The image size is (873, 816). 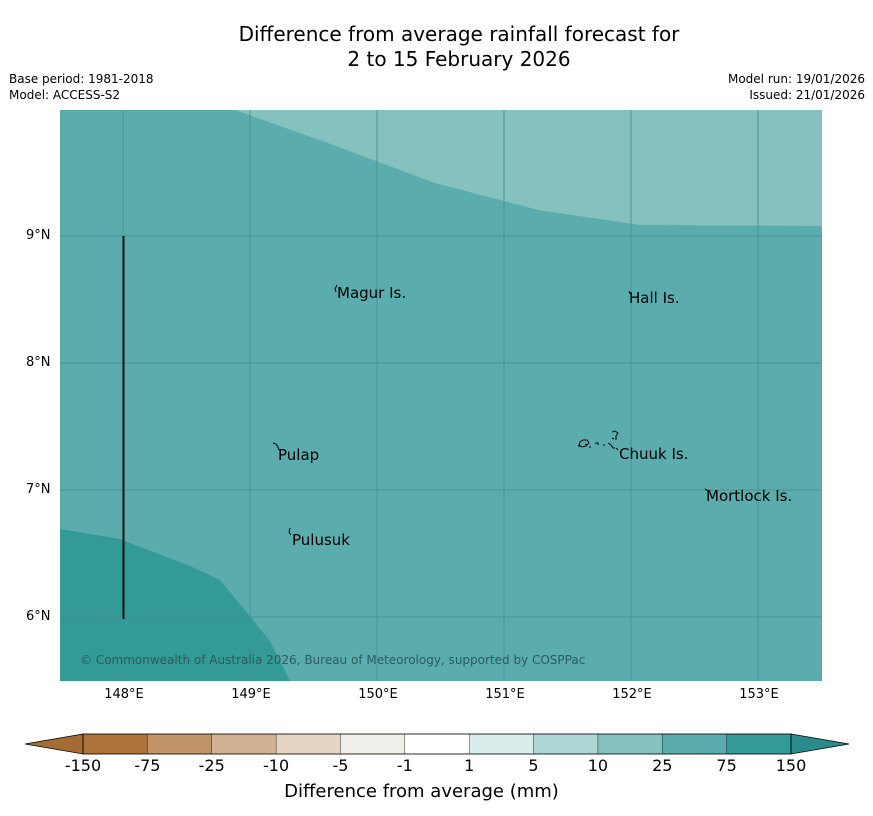 I want to click on island-chuuk, so click(x=598, y=440).